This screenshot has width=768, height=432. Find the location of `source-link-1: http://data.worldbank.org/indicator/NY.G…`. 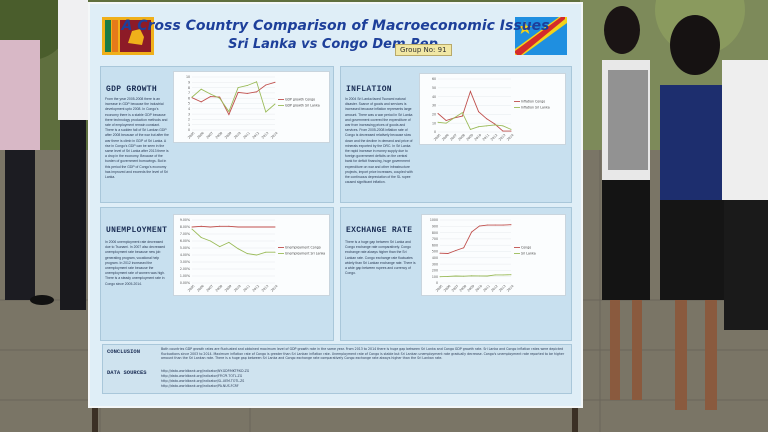

source-link-1: http://data.worldbank.org/indicator/NY.G… is located at coordinates (205, 371).